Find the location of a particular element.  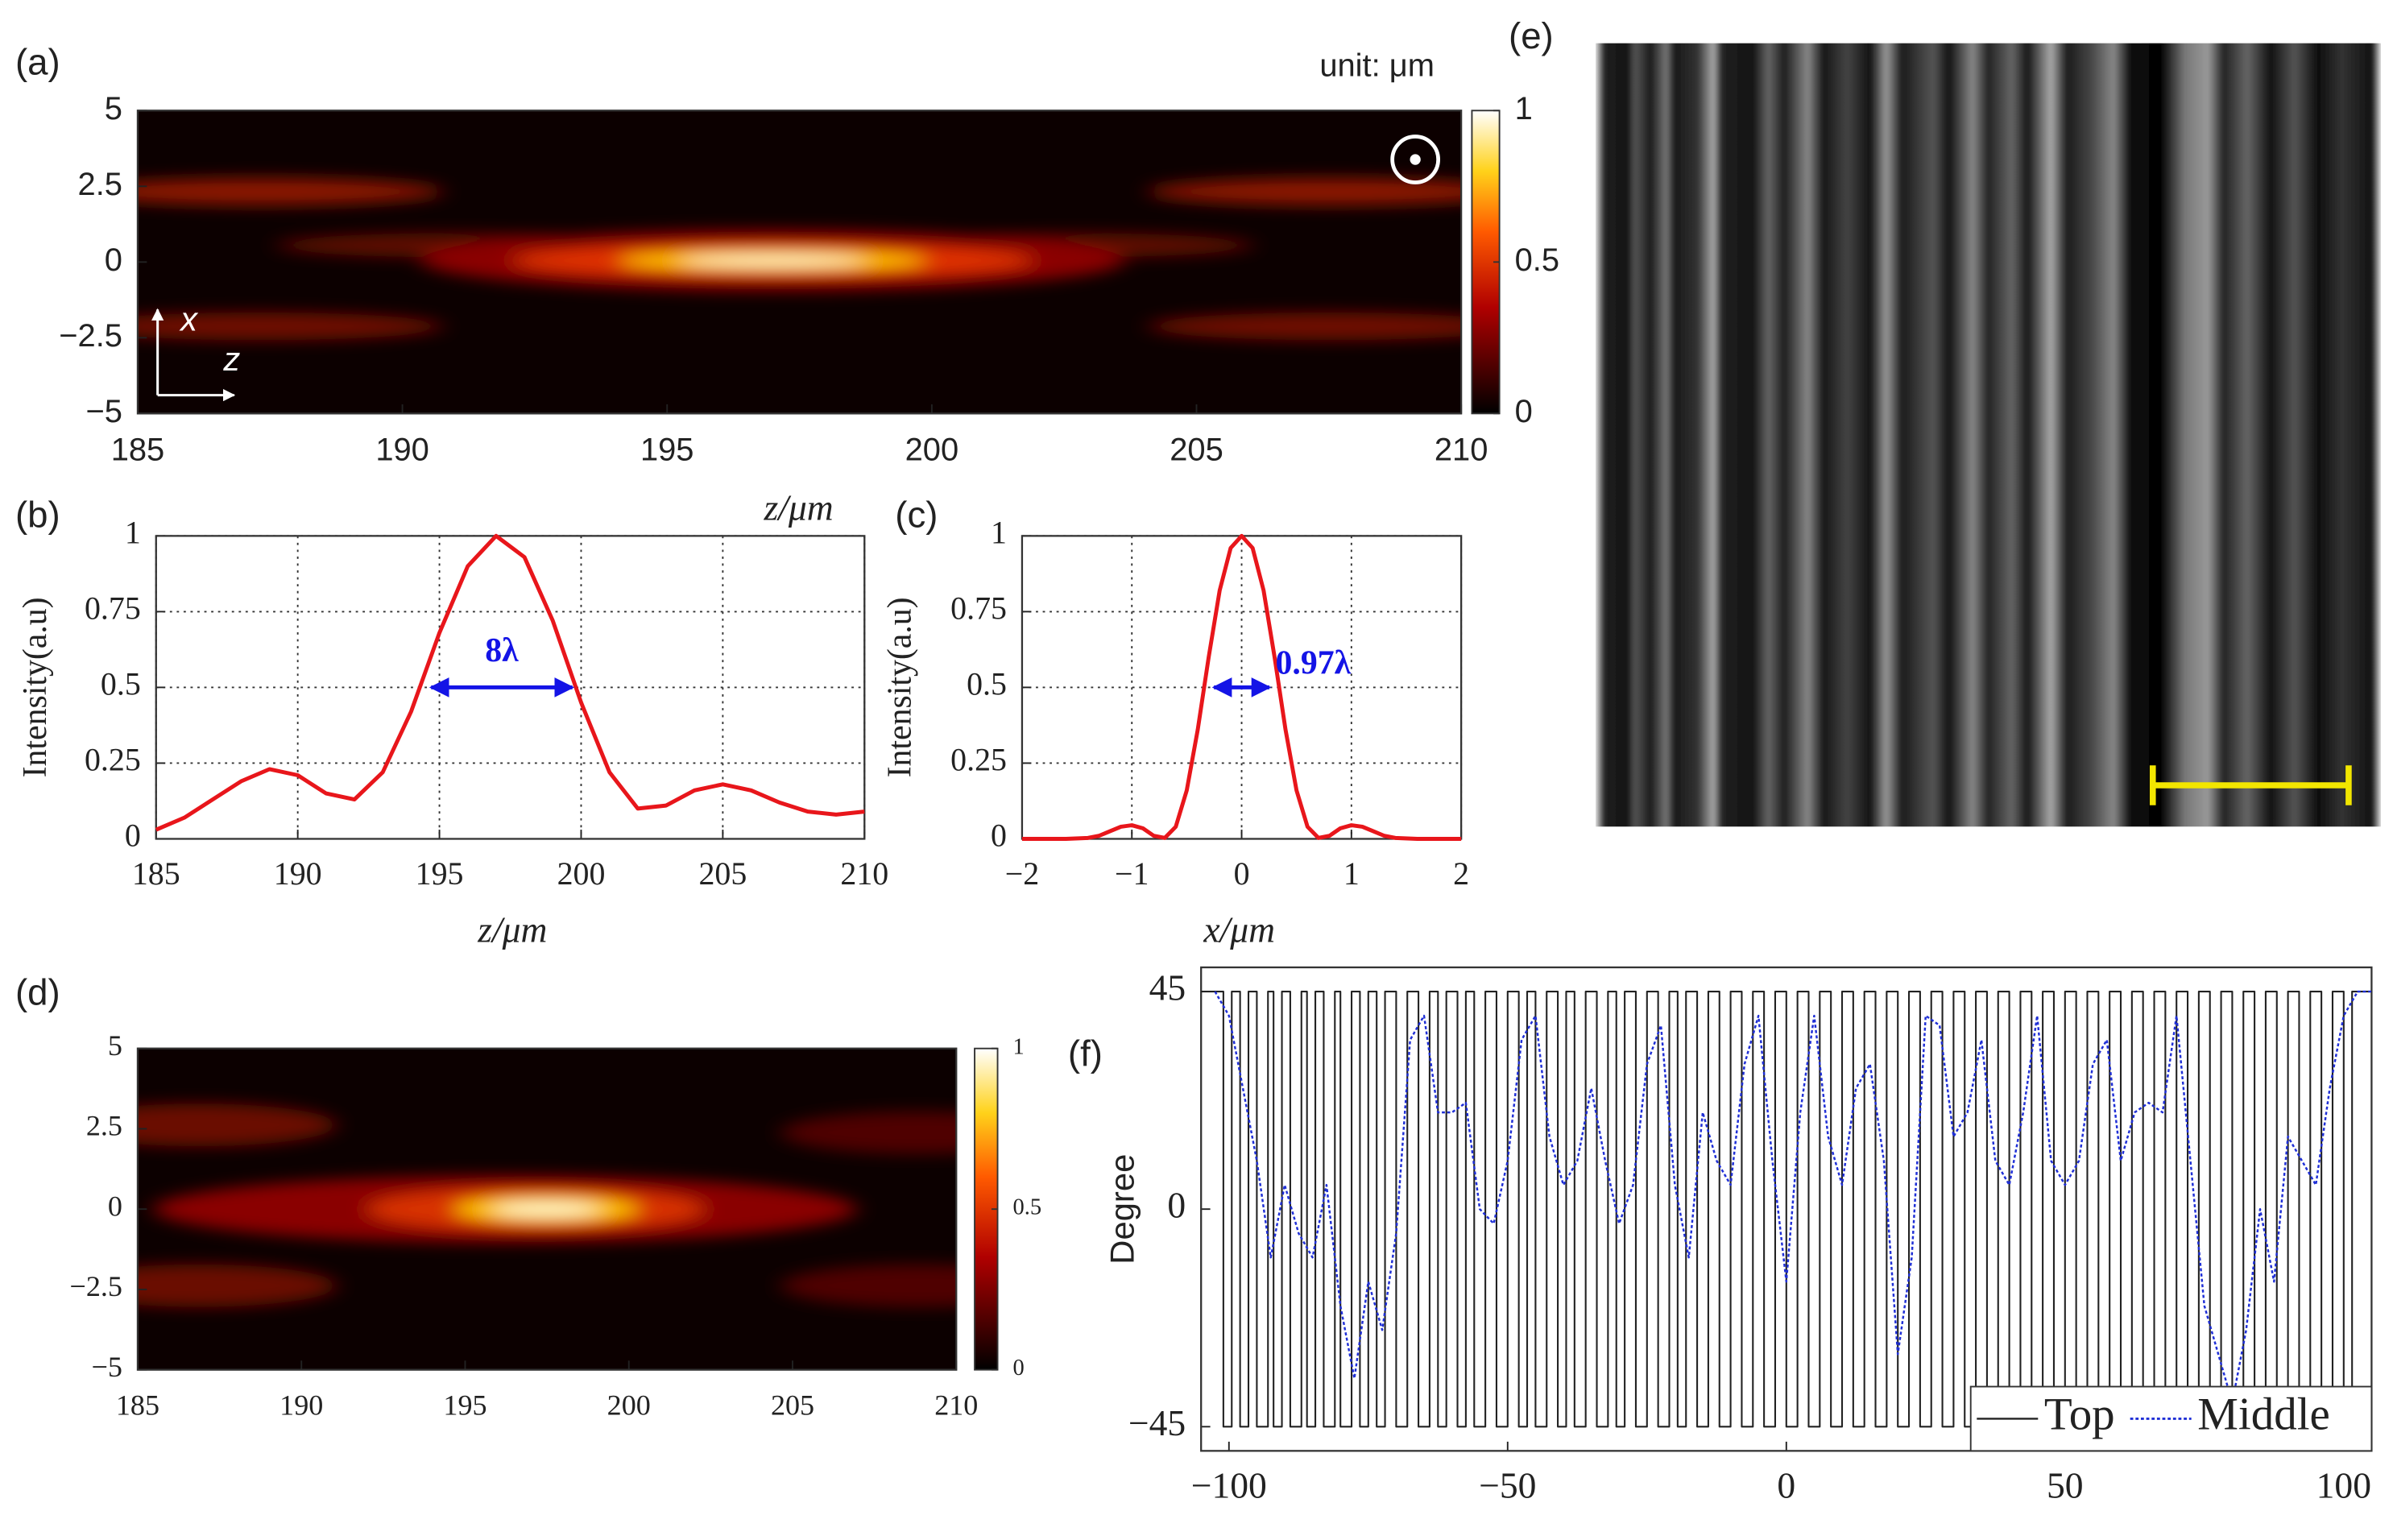

x-tick-label: −1 is located at coordinates (1132, 873).